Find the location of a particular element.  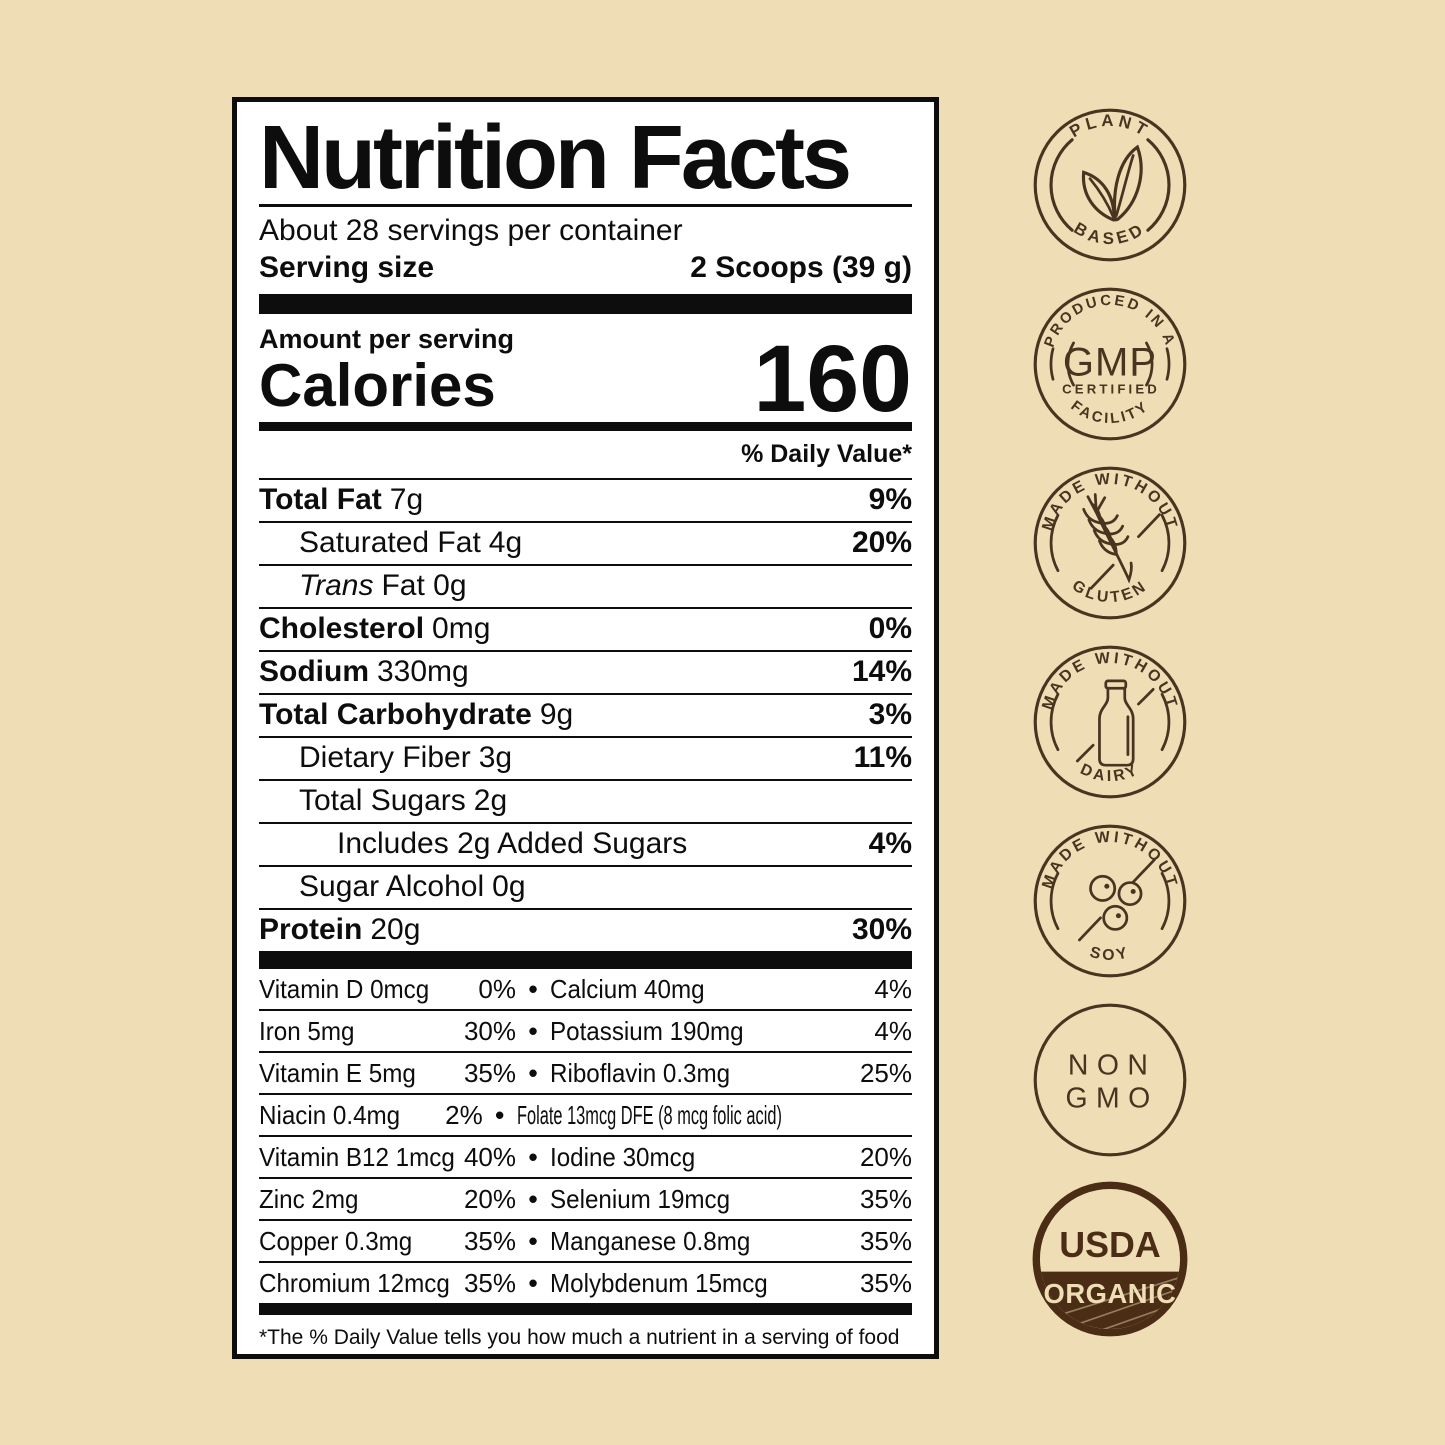

serving-size-row: Serving size 2 Scoops (39 g) is located at coordinates (585, 271).